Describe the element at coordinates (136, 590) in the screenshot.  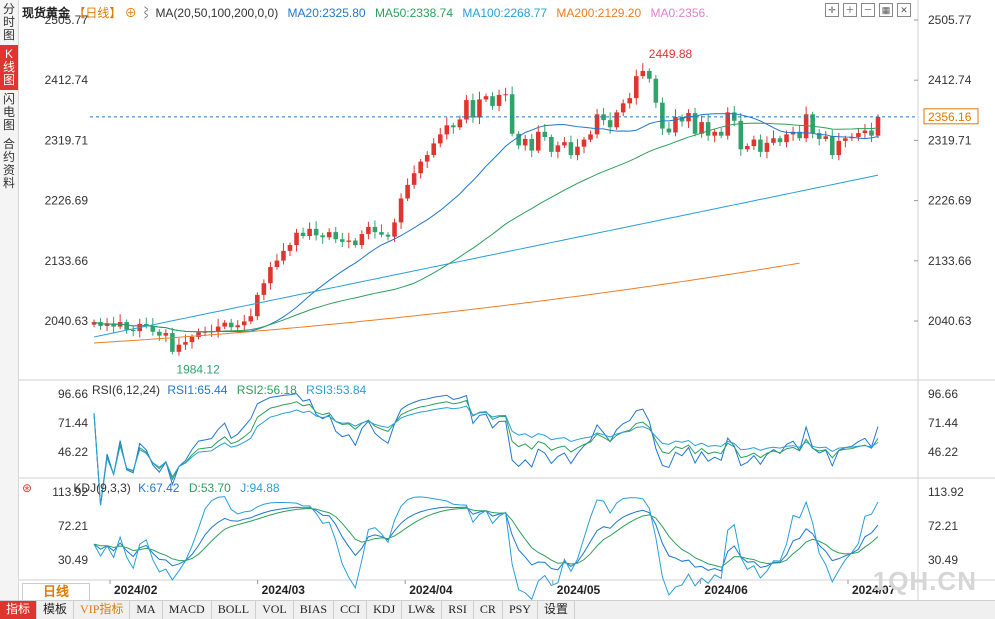
I see `time-axis-label: 2024/02` at that location.